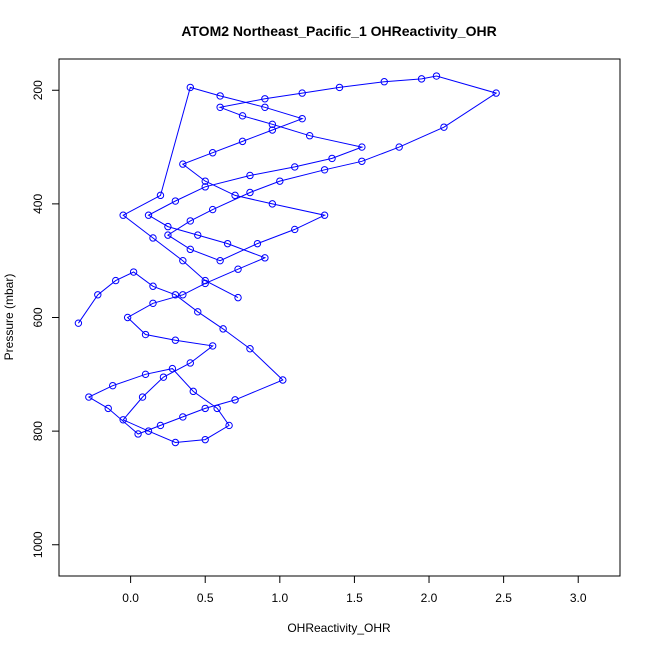 The width and height of the screenshot is (650, 650). What do you see at coordinates (354, 598) in the screenshot?
I see `x-tick-label: 1.5` at bounding box center [354, 598].